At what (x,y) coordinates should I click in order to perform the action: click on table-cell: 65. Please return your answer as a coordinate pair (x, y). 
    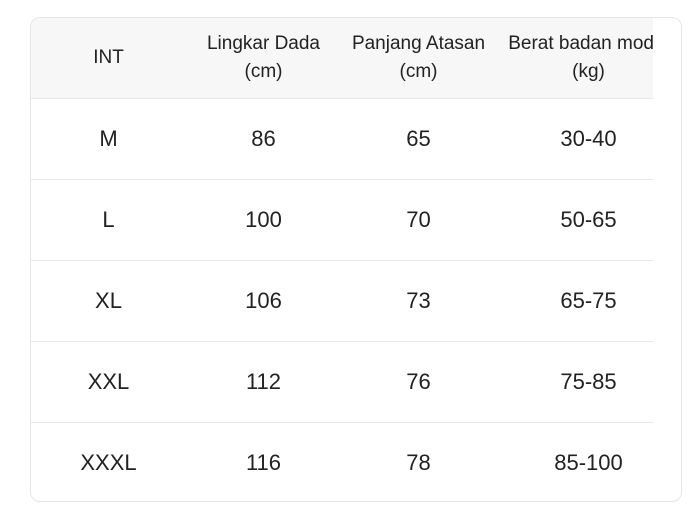
    Looking at the image, I should click on (418, 138).